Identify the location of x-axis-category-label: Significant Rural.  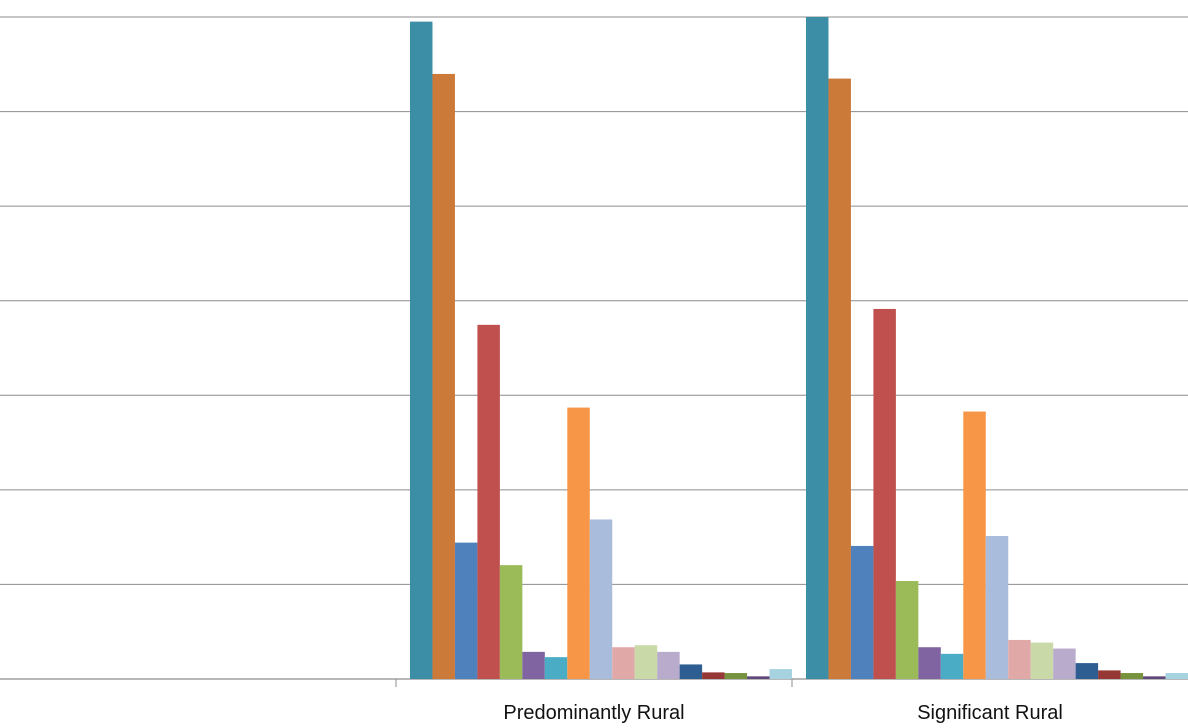
(990, 713).